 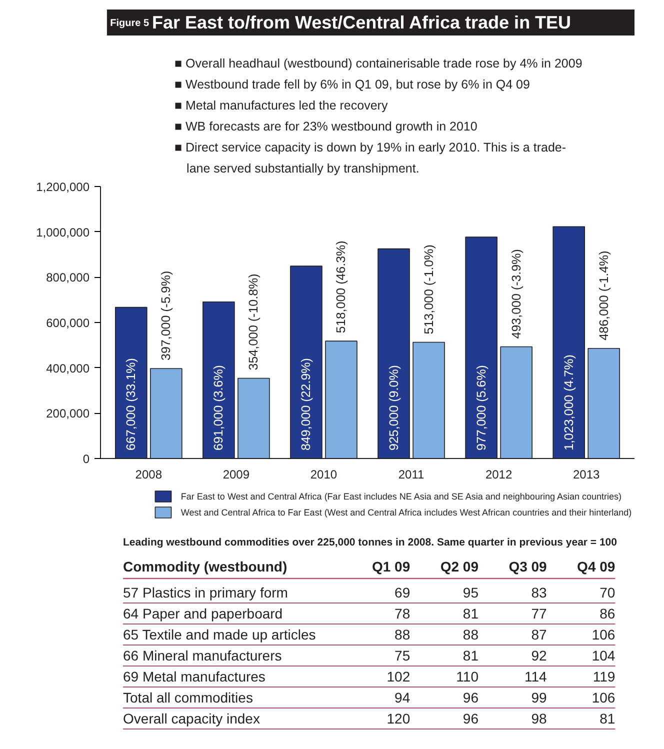 I want to click on data-label: 95, so click(x=470, y=592).